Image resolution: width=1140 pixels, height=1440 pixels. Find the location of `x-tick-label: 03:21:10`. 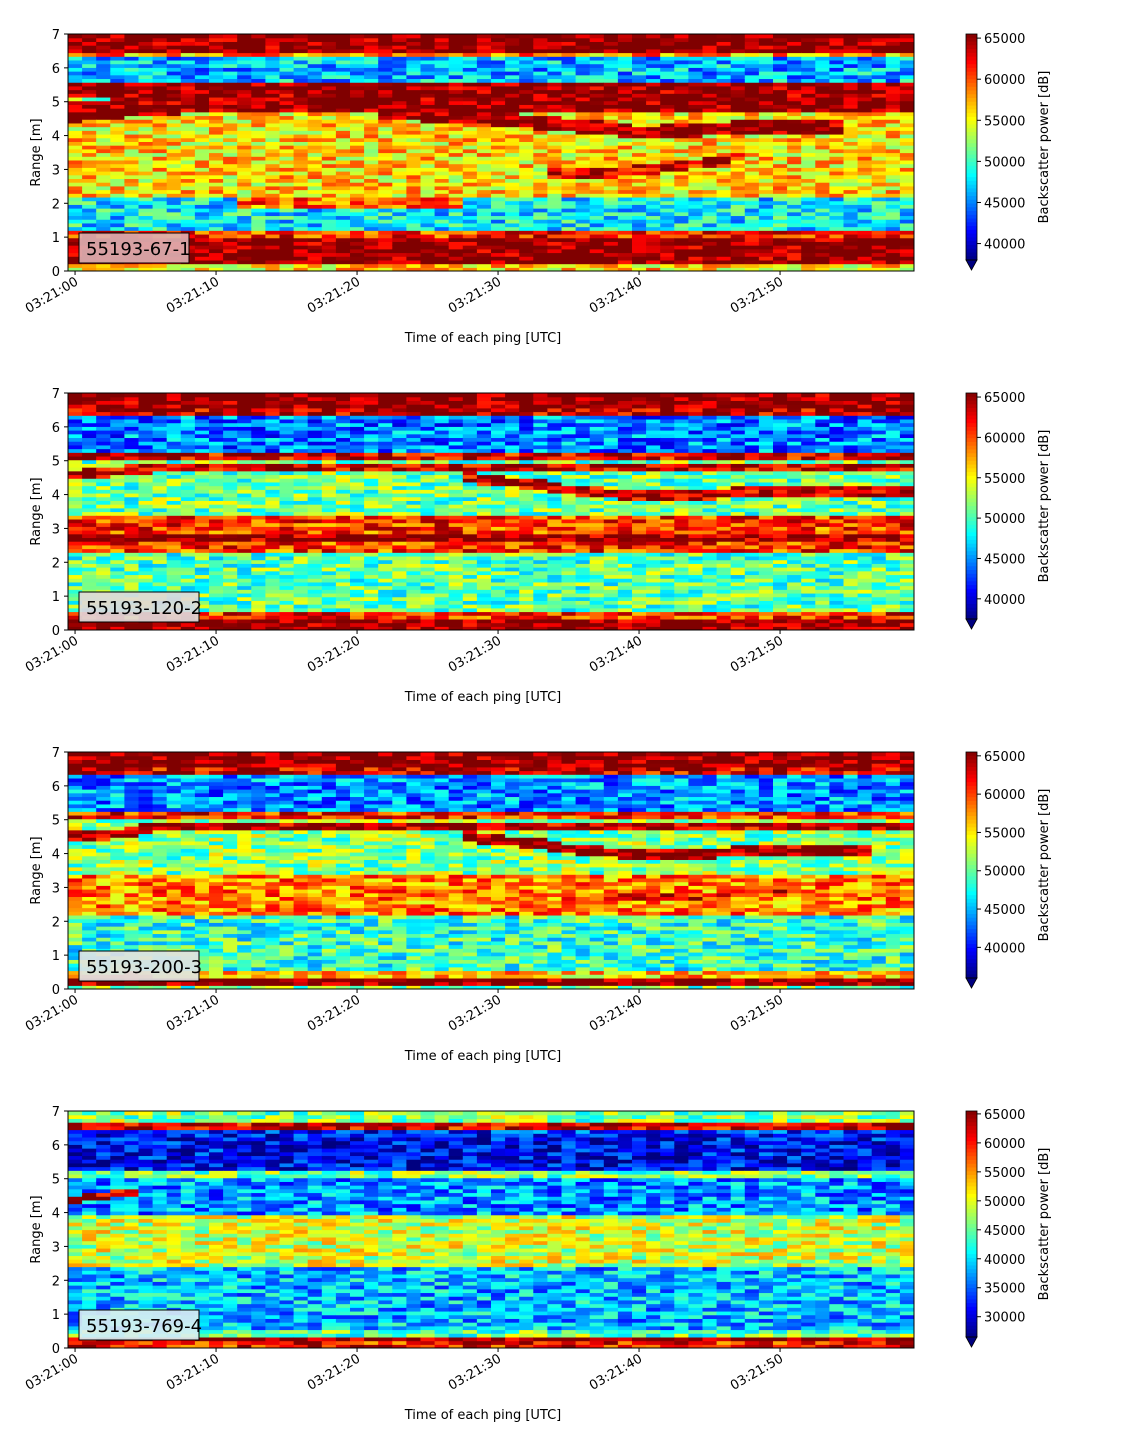

x-tick-label: 03:21:10 is located at coordinates (193, 295).